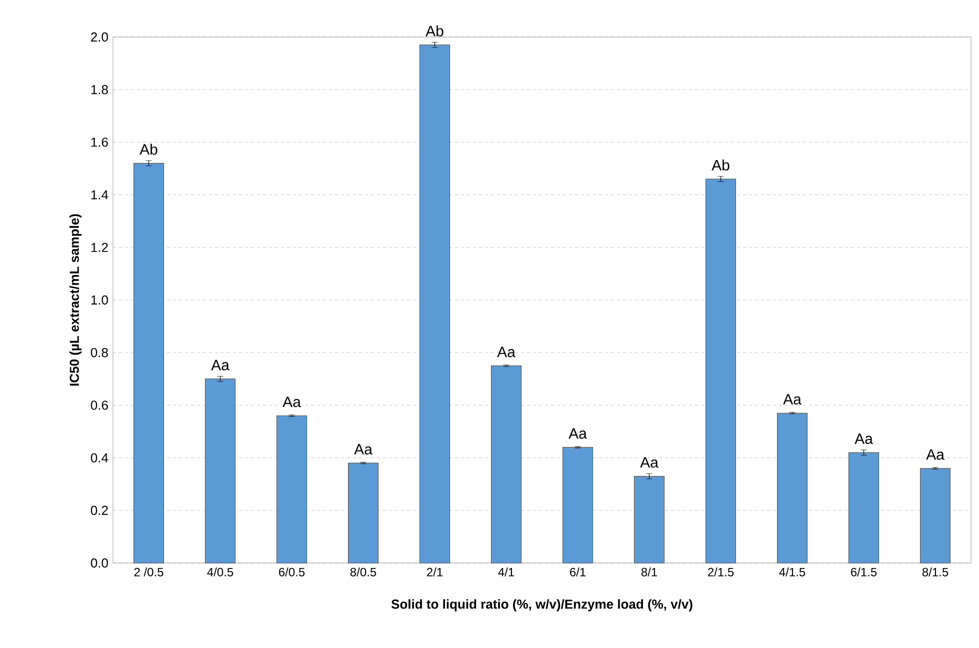  Describe the element at coordinates (99, 563) in the screenshot. I see `y-tick-label: 0.0` at that location.